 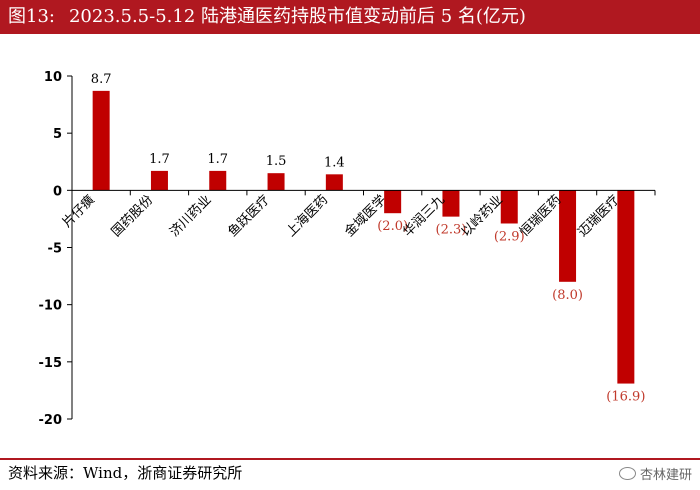 What do you see at coordinates (51, 306) in the screenshot?
I see `y-tick-label: -10` at bounding box center [51, 306].